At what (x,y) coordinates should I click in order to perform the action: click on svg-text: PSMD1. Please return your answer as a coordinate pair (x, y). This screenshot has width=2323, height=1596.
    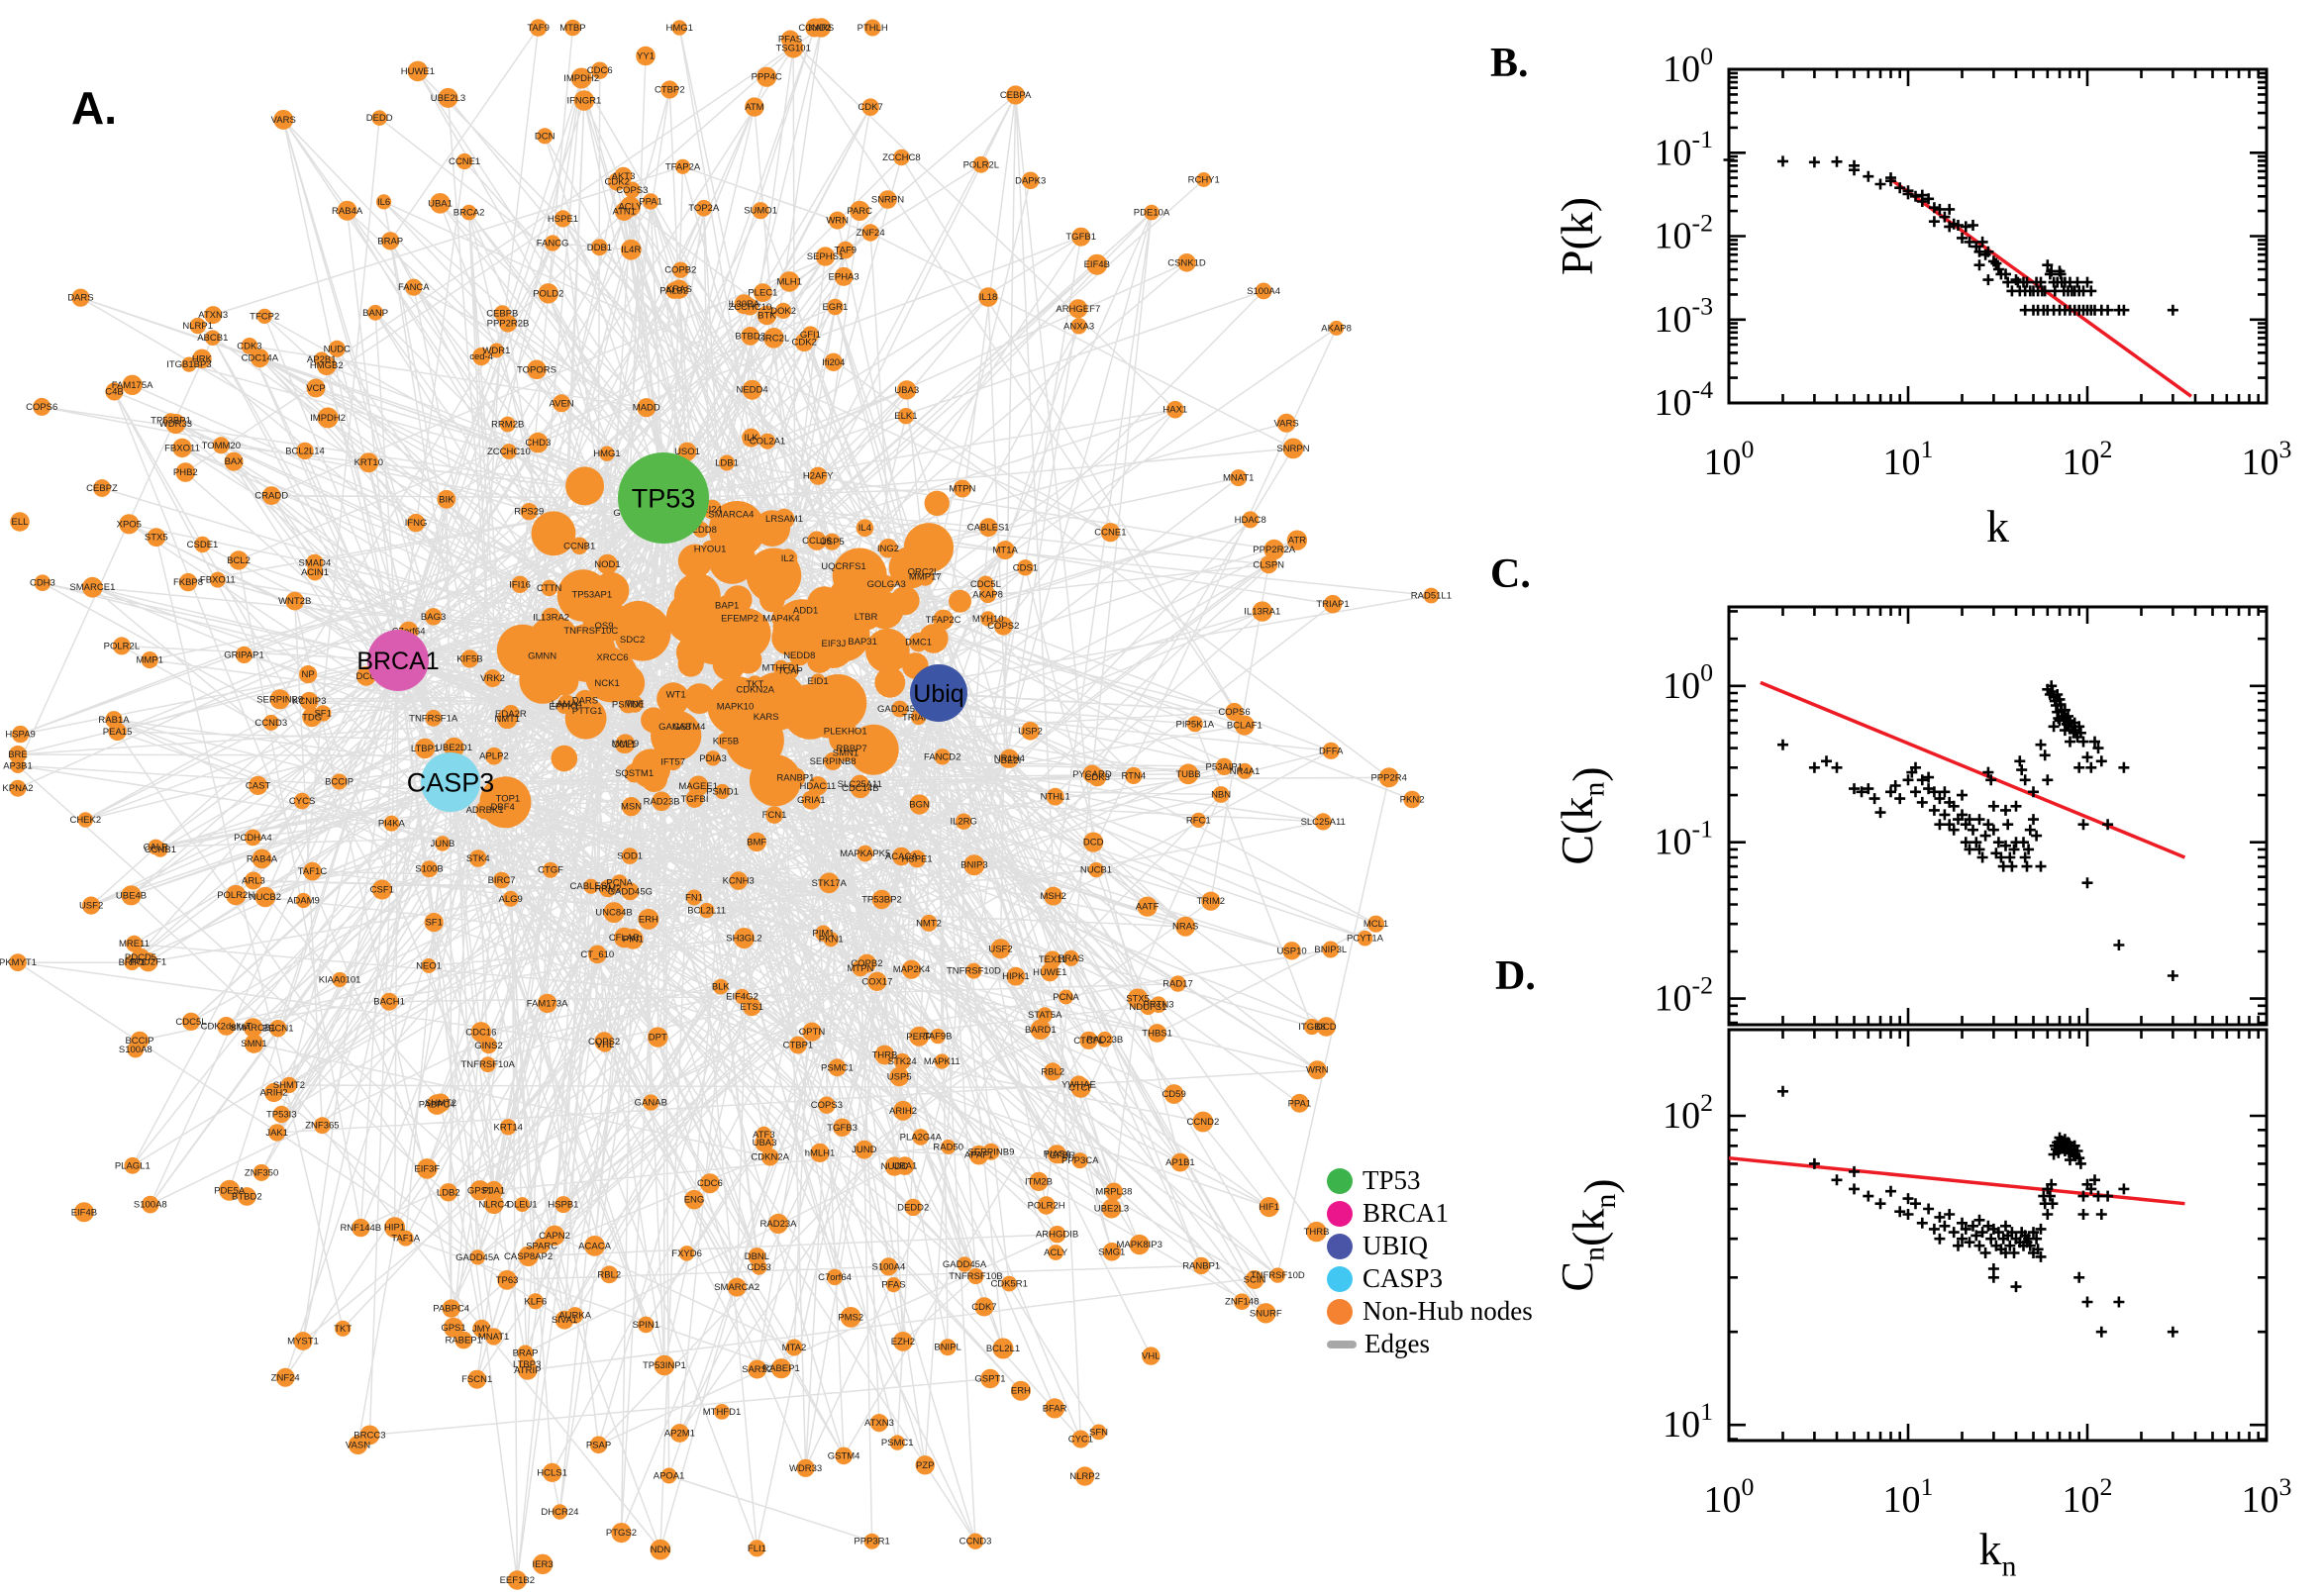
    Looking at the image, I should click on (628, 704).